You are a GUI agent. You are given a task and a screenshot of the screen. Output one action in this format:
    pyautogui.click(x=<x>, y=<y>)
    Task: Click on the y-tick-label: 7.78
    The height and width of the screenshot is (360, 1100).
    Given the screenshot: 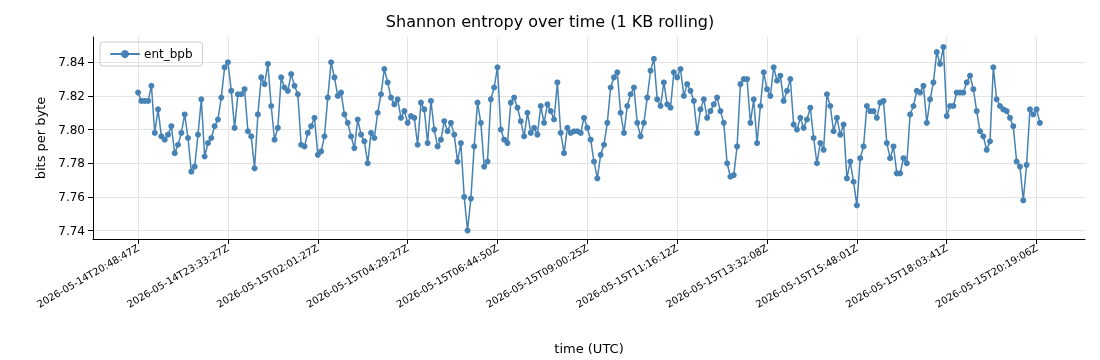 What is the action you would take?
    pyautogui.click(x=71, y=163)
    